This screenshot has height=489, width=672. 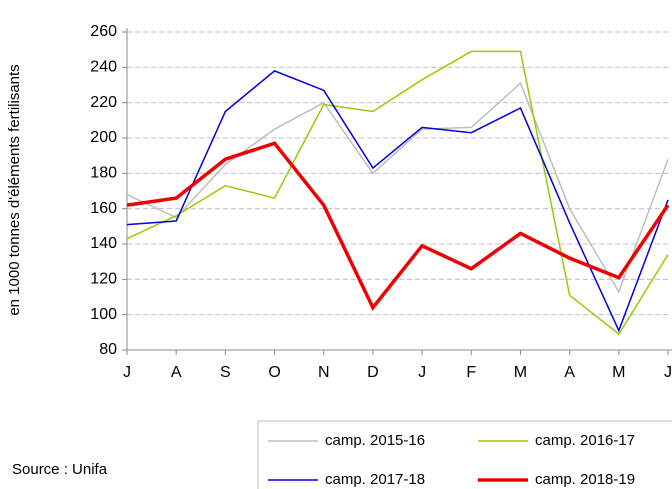 What do you see at coordinates (108, 349) in the screenshot?
I see `y-tick-label: 80` at bounding box center [108, 349].